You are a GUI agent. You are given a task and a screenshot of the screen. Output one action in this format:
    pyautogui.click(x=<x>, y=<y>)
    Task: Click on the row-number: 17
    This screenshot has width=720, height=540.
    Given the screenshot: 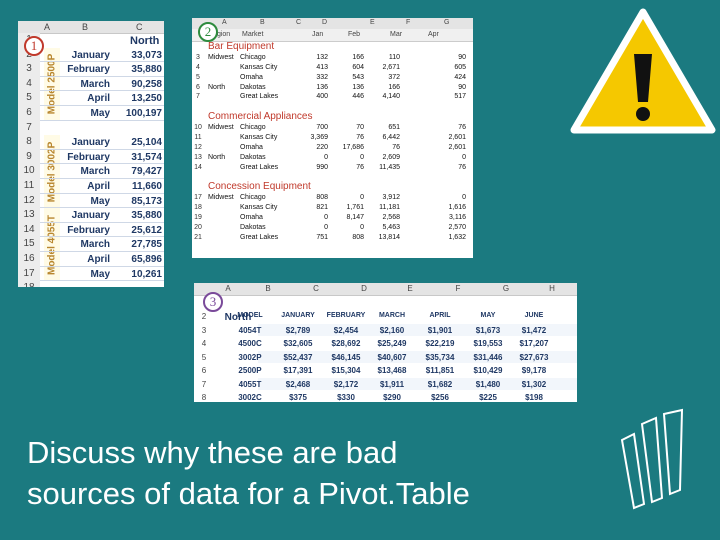 What is the action you would take?
    pyautogui.click(x=198, y=198)
    